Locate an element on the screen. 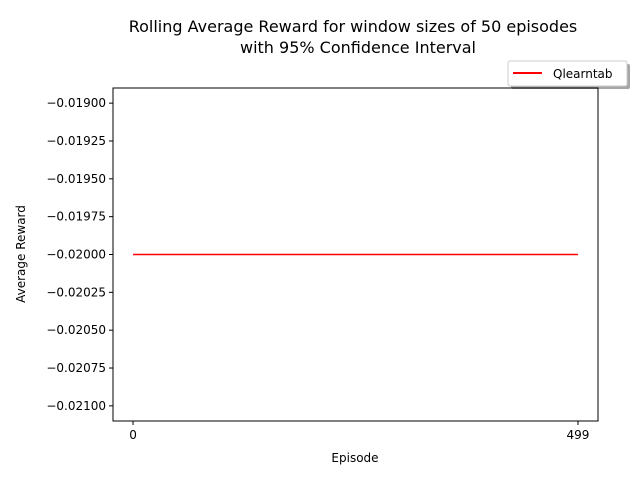 This screenshot has width=640, height=480. chart-title-line-2: with 95% Confidence Interval is located at coordinates (358, 47).